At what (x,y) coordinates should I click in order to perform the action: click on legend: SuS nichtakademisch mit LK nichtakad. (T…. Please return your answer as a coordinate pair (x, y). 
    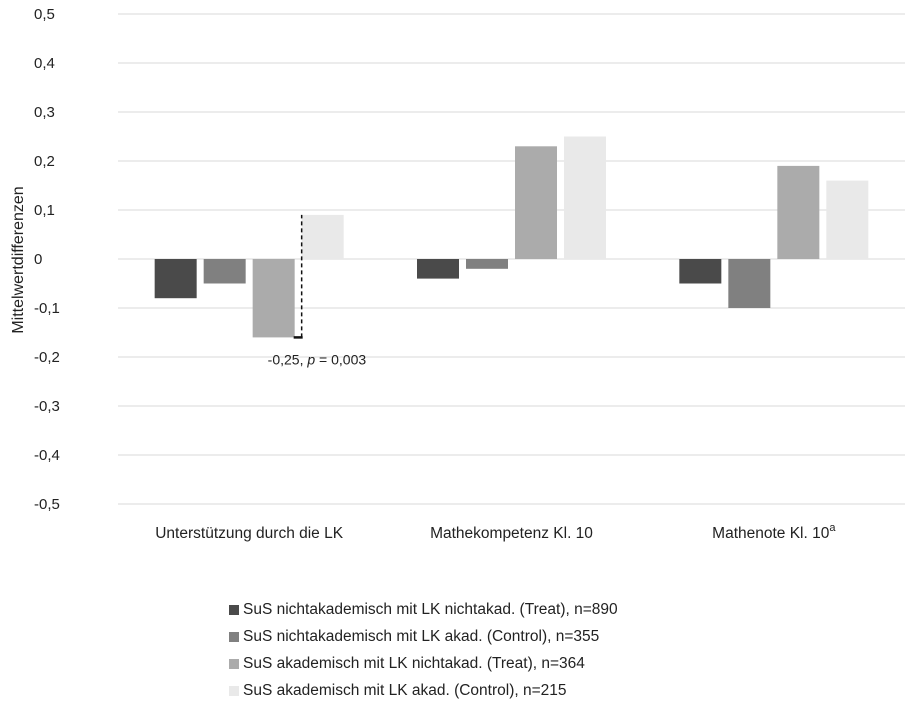
    Looking at the image, I should click on (423, 650).